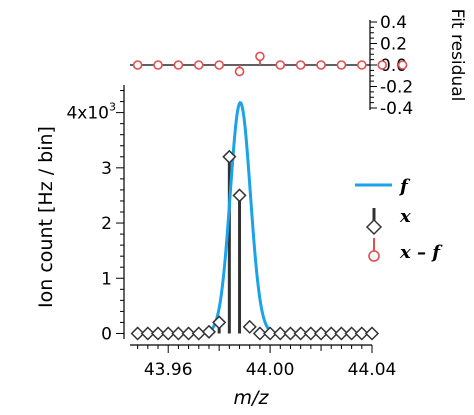 The width and height of the screenshot is (474, 415). I want to click on residual-tick-label: 0.2, so click(393, 45).